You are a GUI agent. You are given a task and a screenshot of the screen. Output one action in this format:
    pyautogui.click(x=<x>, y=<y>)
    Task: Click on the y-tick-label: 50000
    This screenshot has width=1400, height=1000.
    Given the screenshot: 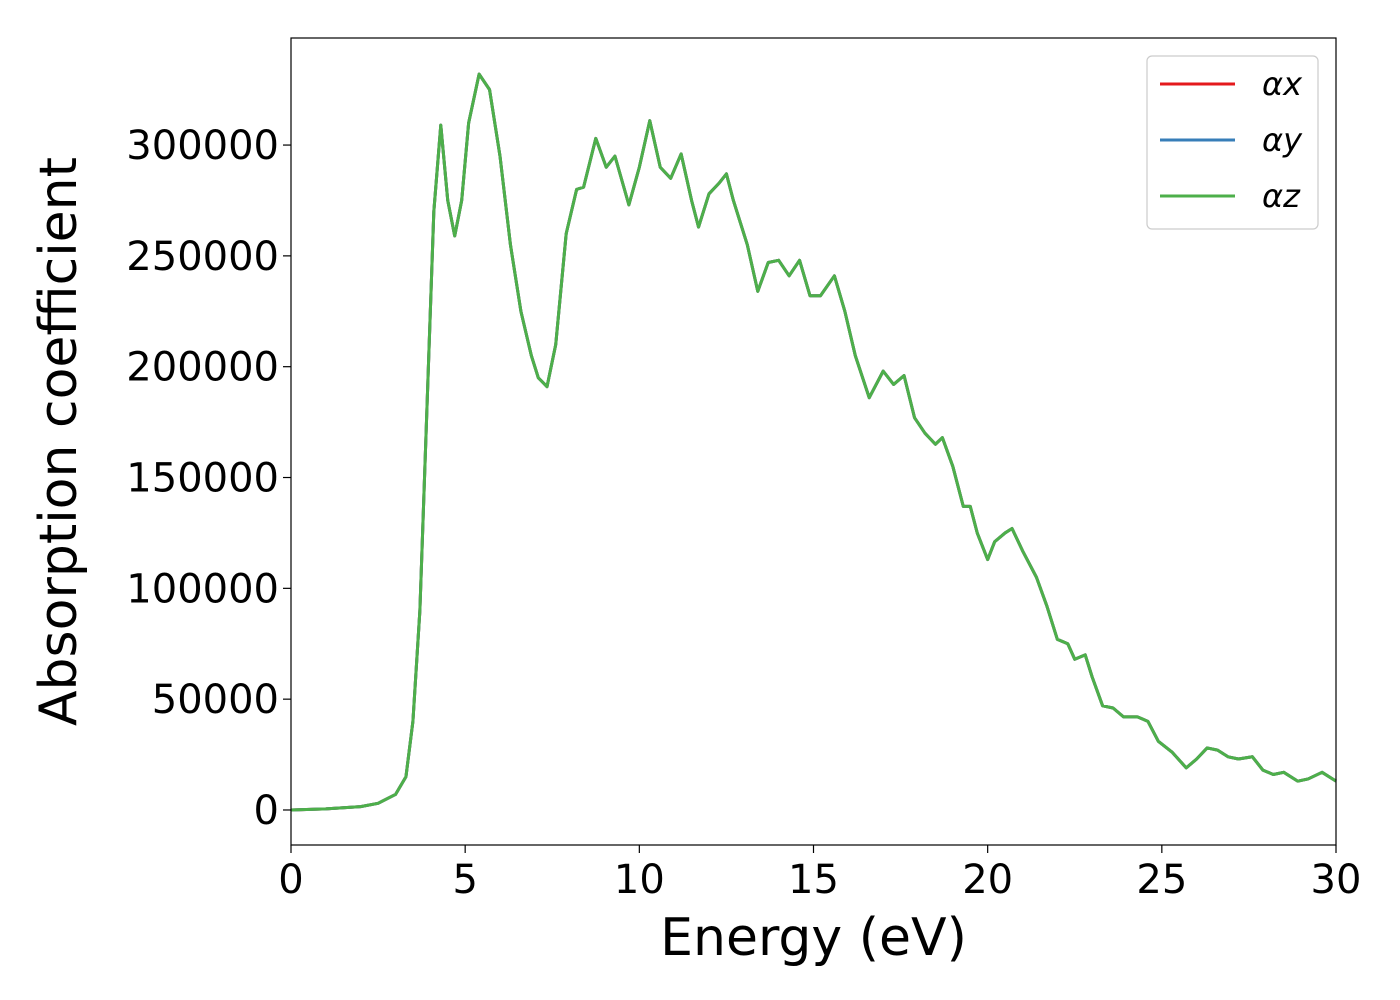 What is the action you would take?
    pyautogui.click(x=215, y=700)
    